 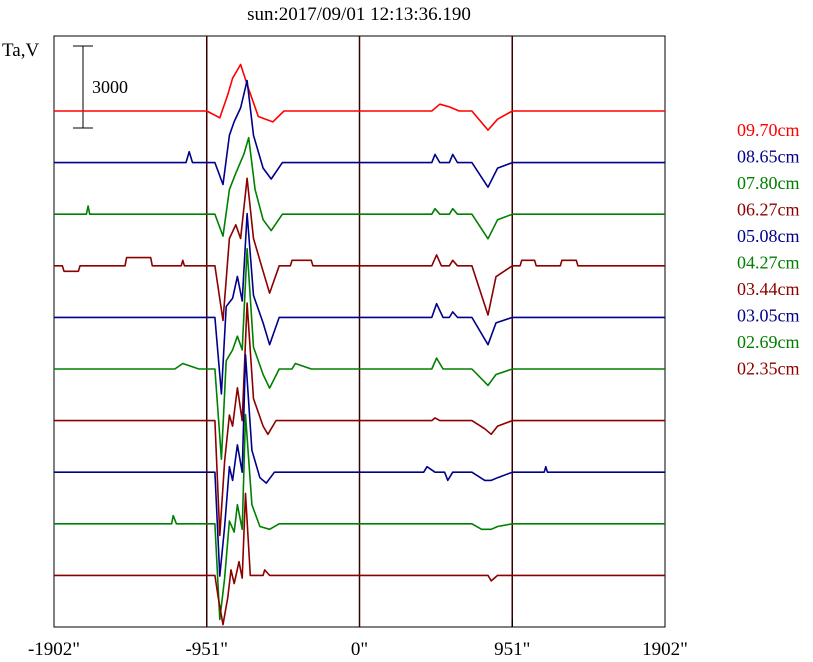 What do you see at coordinates (665, 649) in the screenshot?
I see `x-tick-label-4: 1902"` at bounding box center [665, 649].